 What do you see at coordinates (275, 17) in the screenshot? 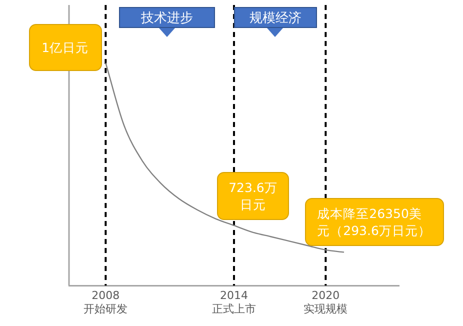
I see `text: 规模经济` at bounding box center [275, 17].